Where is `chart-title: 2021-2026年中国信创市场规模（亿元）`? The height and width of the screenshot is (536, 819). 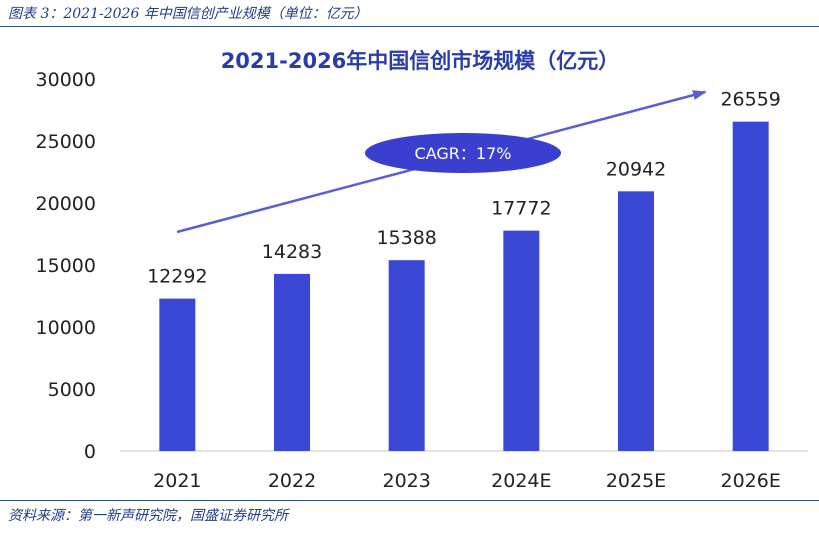
chart-title: 2021-2026年中国信创市场规模（亿元） is located at coordinates (420, 61).